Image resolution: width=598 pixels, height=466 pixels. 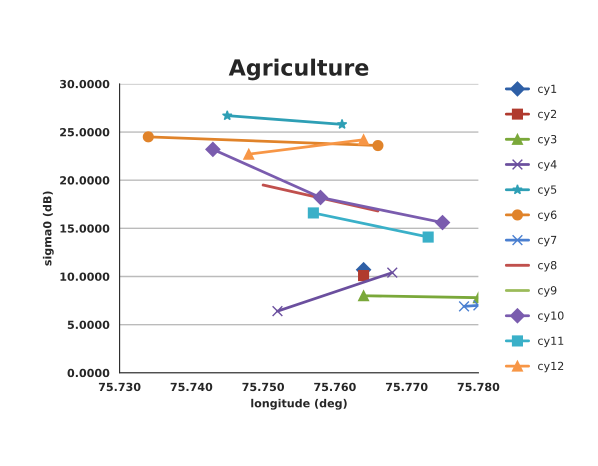 I want to click on legend-label: cy1, so click(x=547, y=90).